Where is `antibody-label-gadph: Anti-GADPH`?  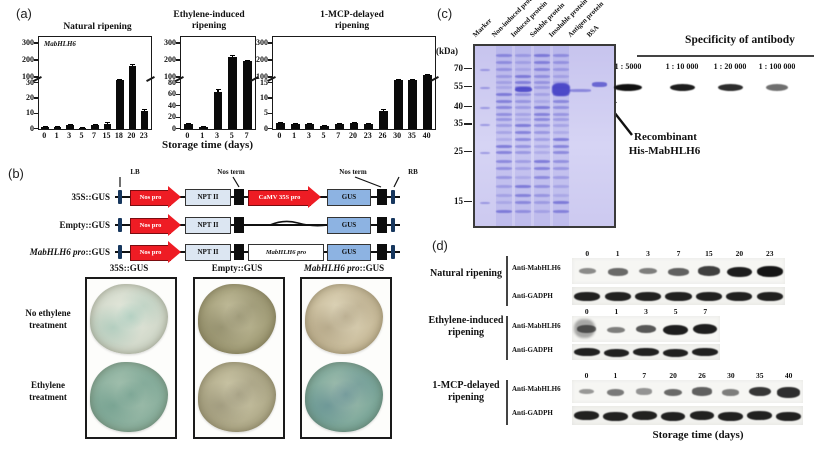
antibody-label-gadph: Anti-GADPH is located at coordinates (532, 413).